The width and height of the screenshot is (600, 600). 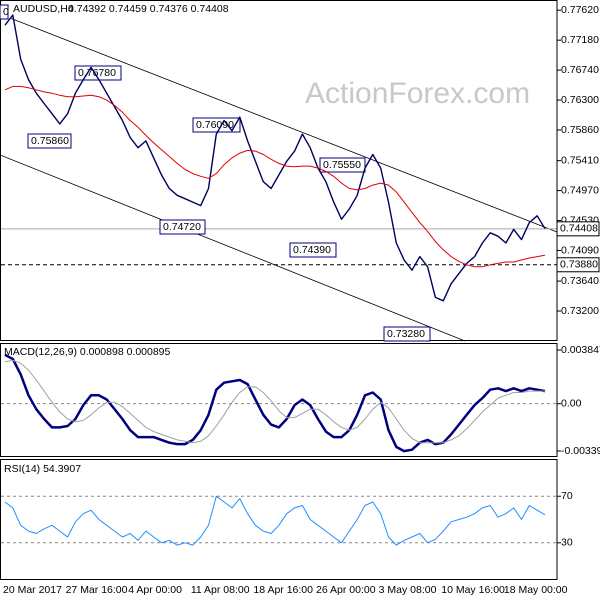 What do you see at coordinates (155, 590) in the screenshot?
I see `x-tick-label: 4 Apr 00:00` at bounding box center [155, 590].